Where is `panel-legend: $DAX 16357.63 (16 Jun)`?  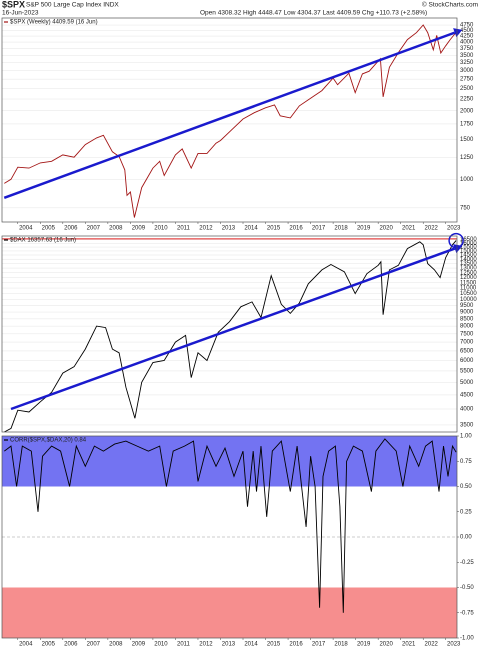 panel-legend: $DAX 16357.63 (16 Jun) is located at coordinates (43, 241).